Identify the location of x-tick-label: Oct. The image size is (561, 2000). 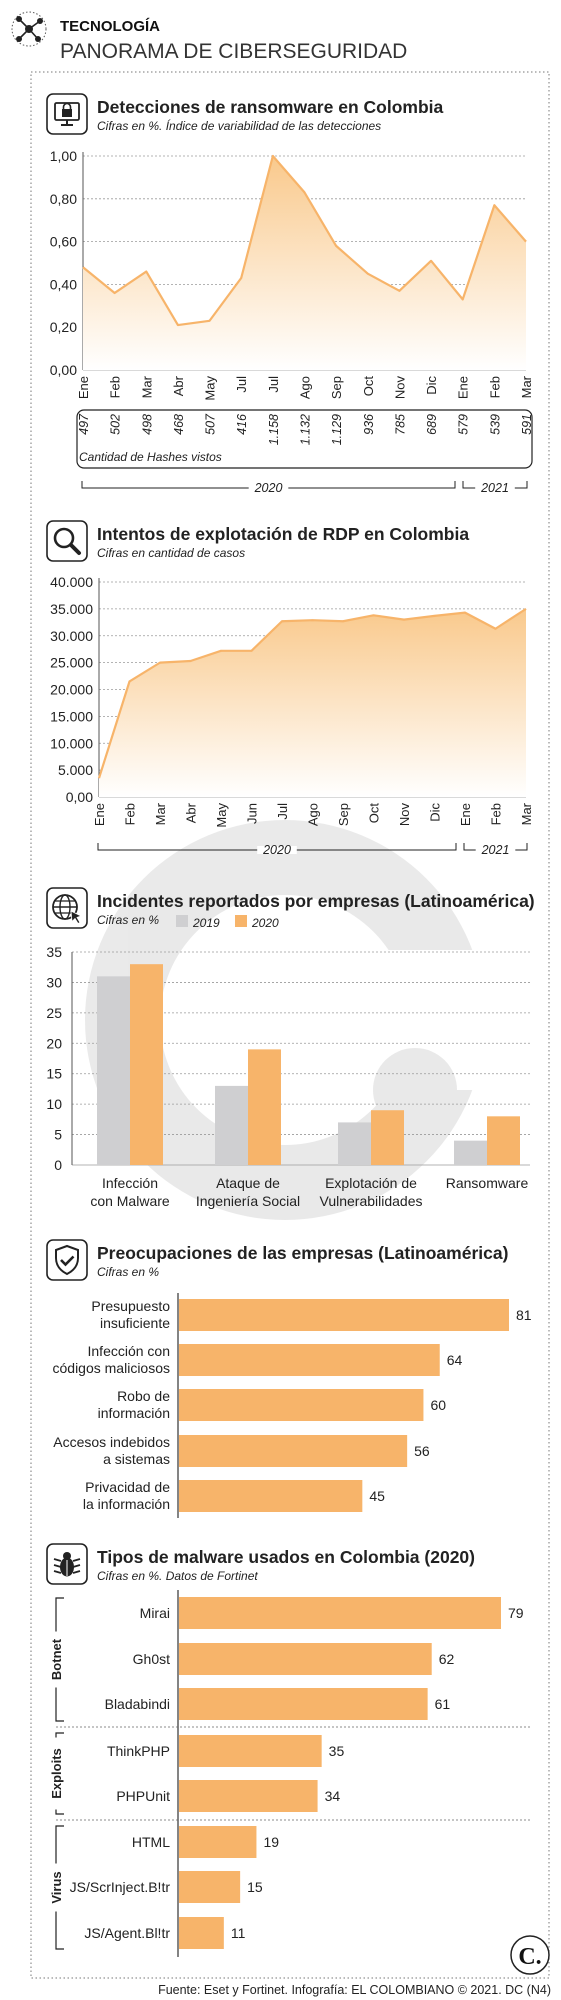
(374, 813).